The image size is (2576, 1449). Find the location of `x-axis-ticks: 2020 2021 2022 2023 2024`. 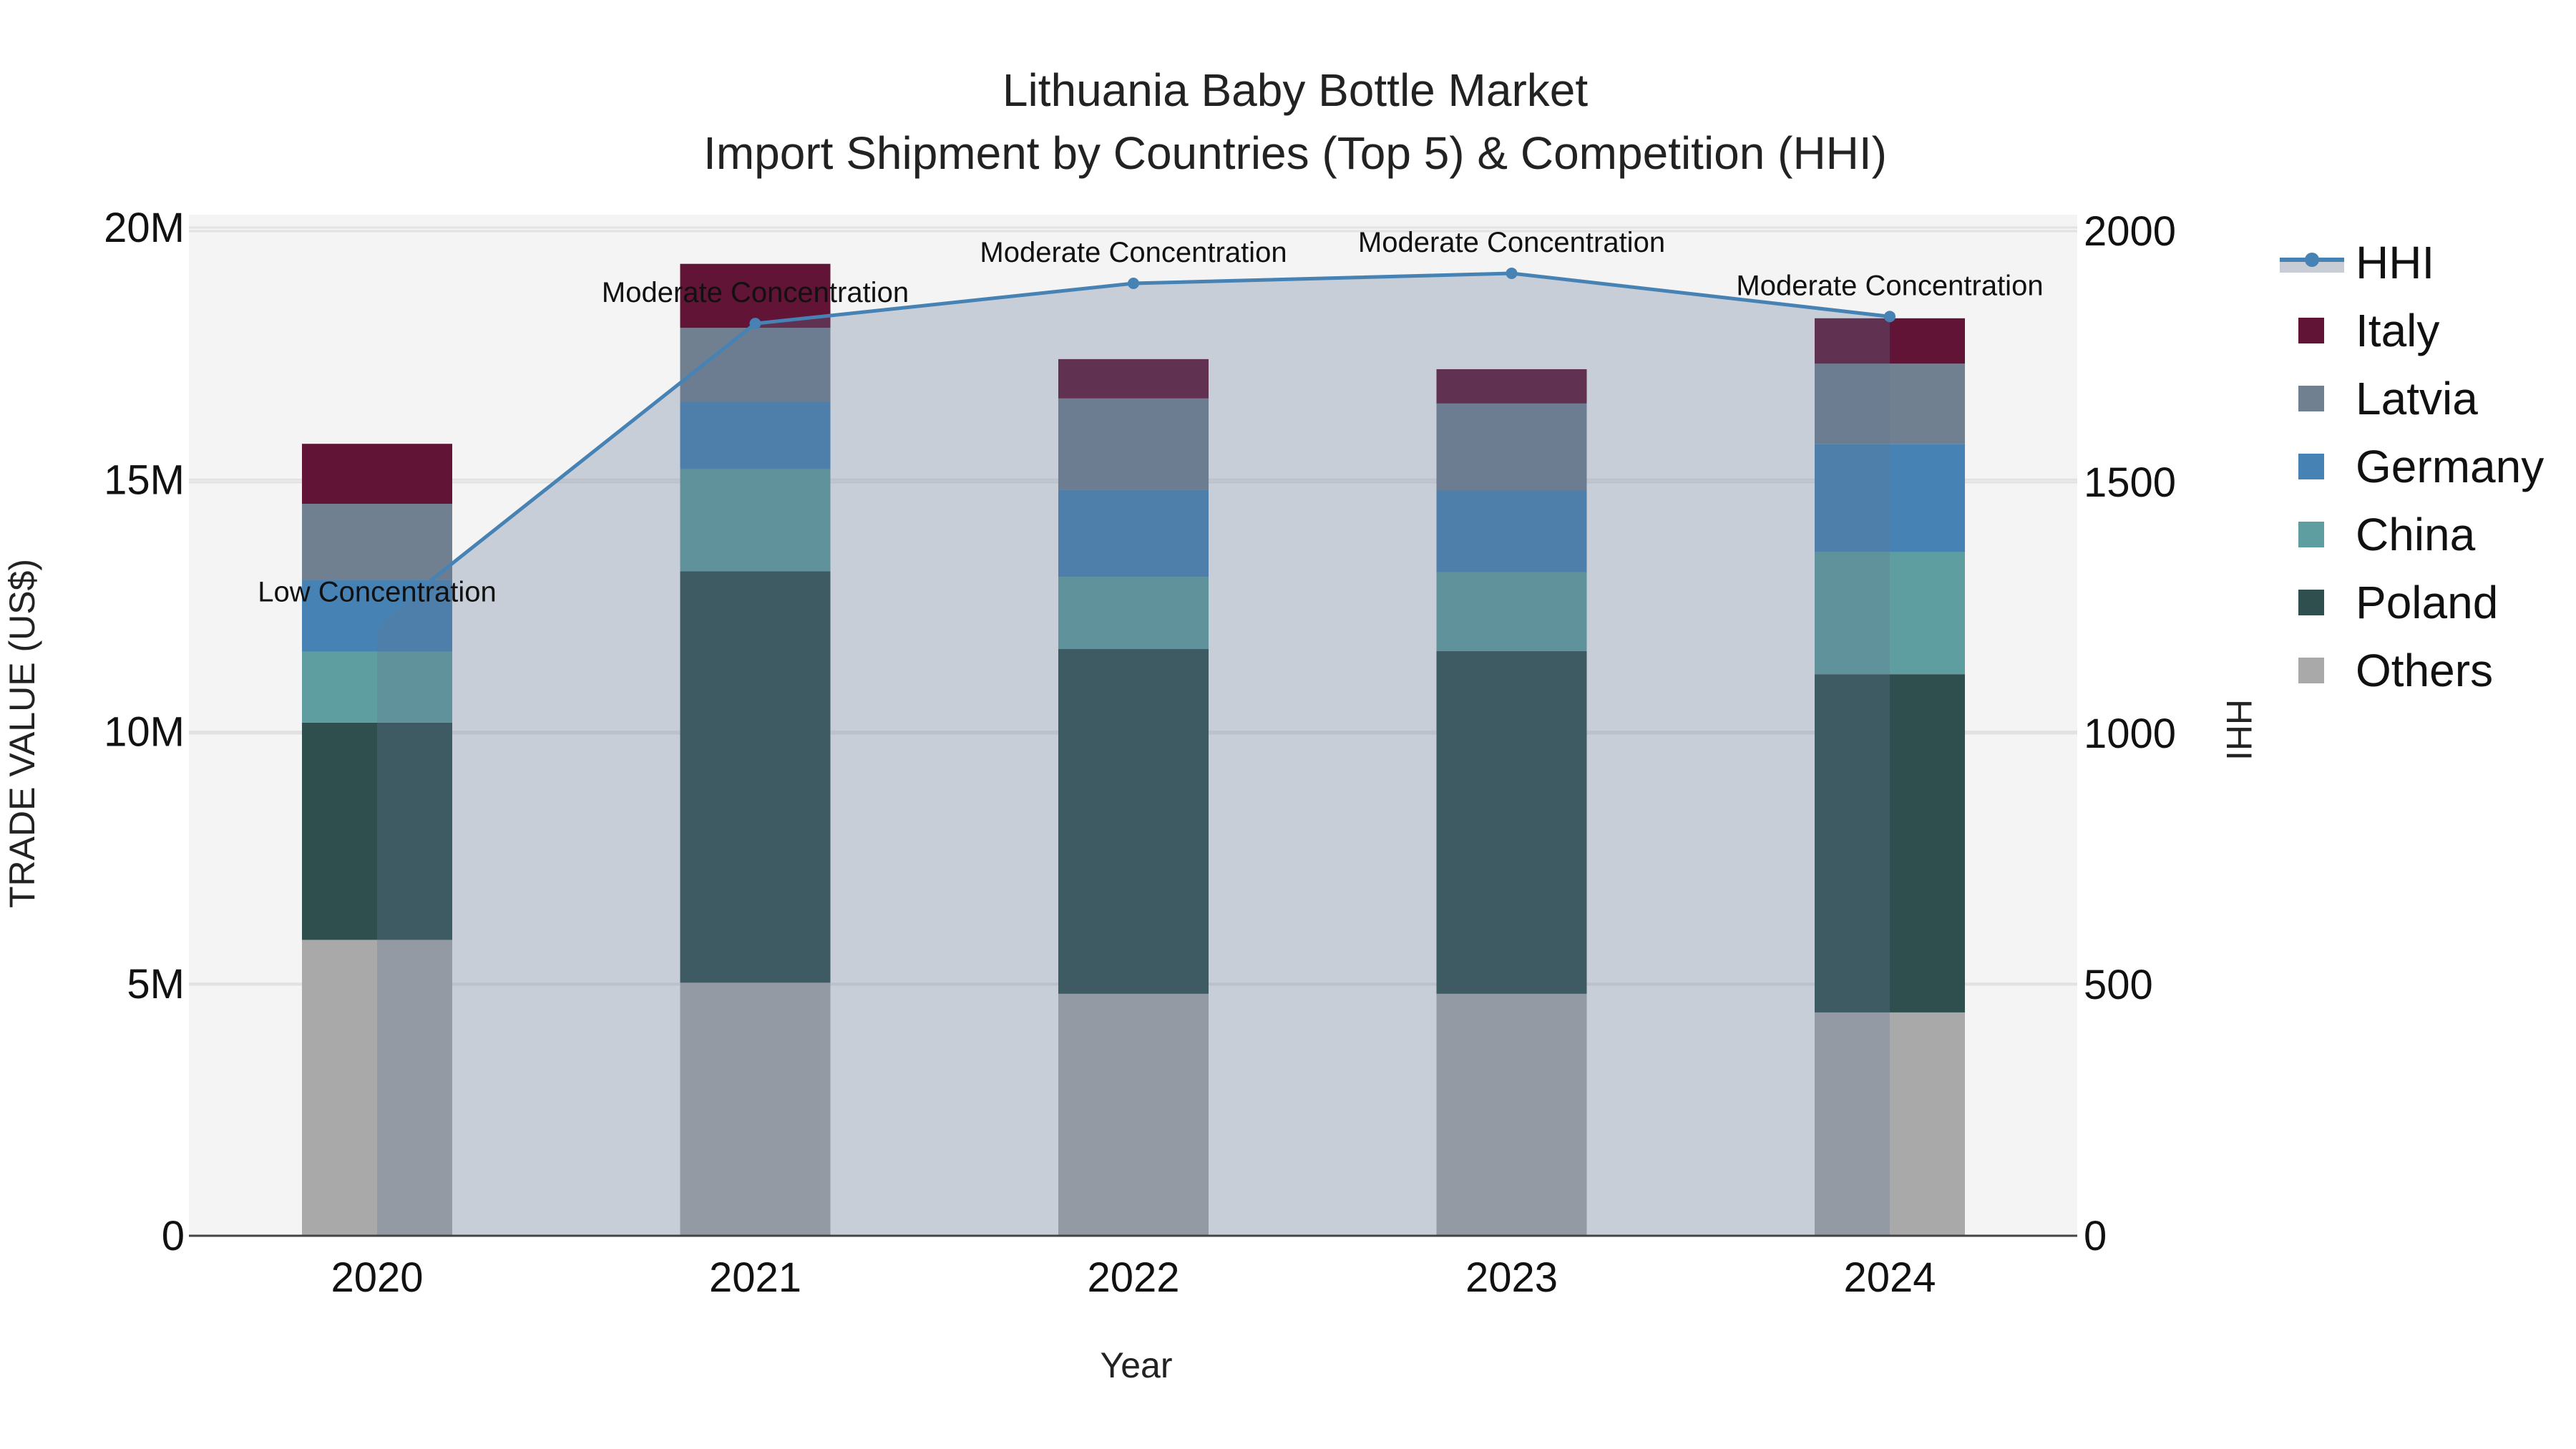

x-axis-ticks: 2020 2021 2022 2023 2024 is located at coordinates (1133, 1277).